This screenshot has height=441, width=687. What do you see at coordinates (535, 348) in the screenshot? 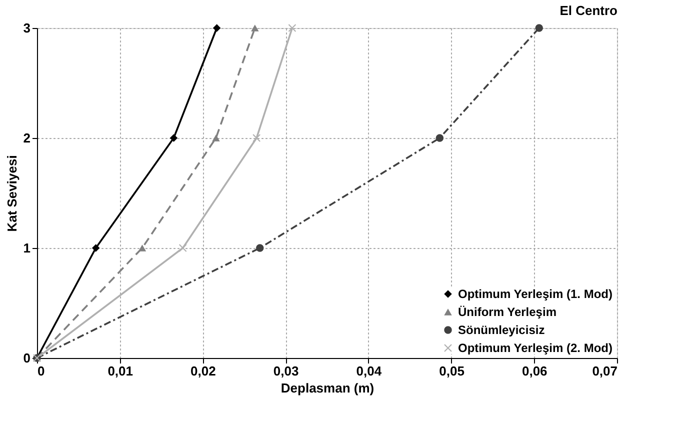
I see `legend-label: Optimum Yerleşim (2. Mod)` at bounding box center [535, 348].